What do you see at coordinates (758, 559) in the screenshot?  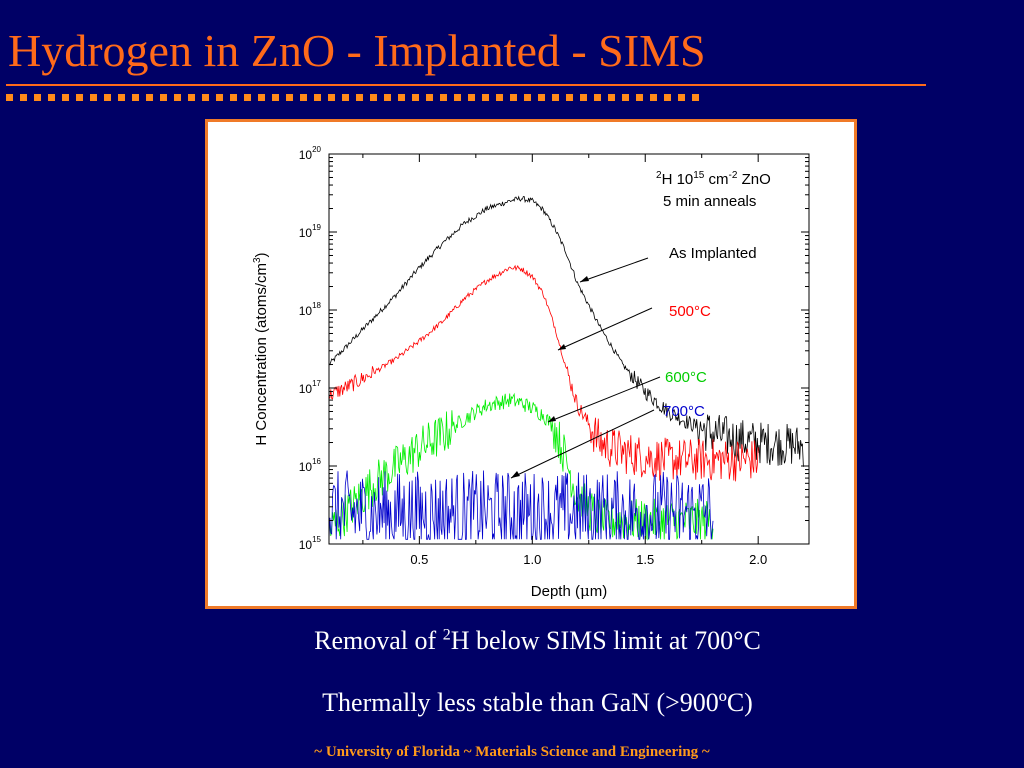 I see `x-tick-label: 2.0` at bounding box center [758, 559].